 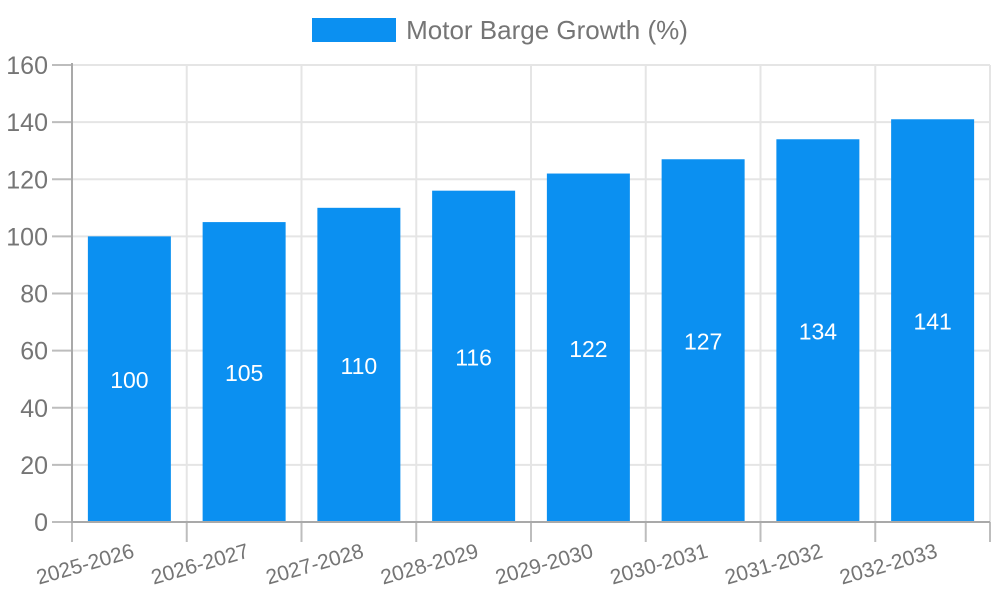 What do you see at coordinates (85, 565) in the screenshot?
I see `x-tick-label: 2025-2026` at bounding box center [85, 565].